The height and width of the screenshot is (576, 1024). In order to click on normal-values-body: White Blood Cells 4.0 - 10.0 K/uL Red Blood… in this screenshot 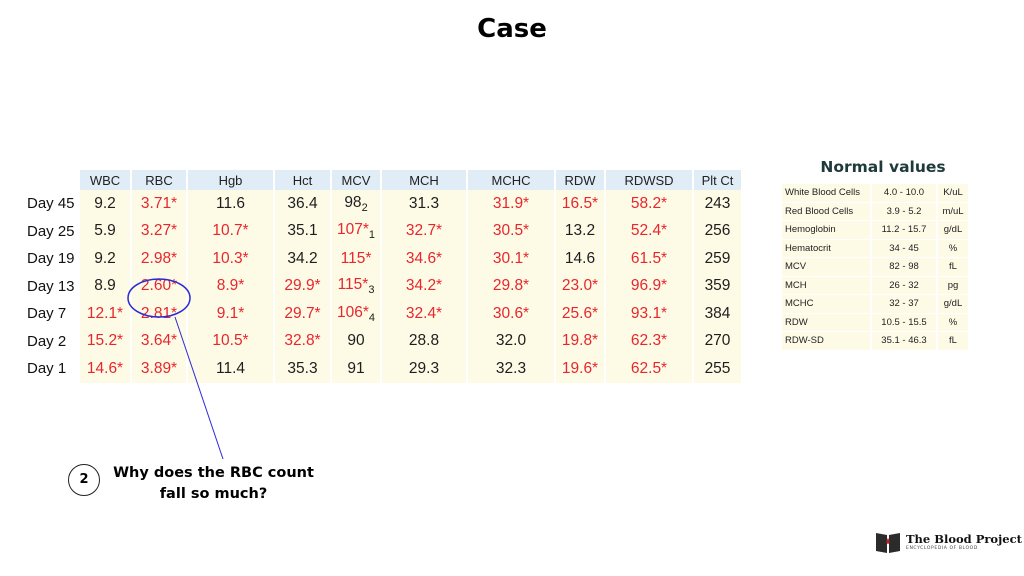, I will do `click(876, 267)`.